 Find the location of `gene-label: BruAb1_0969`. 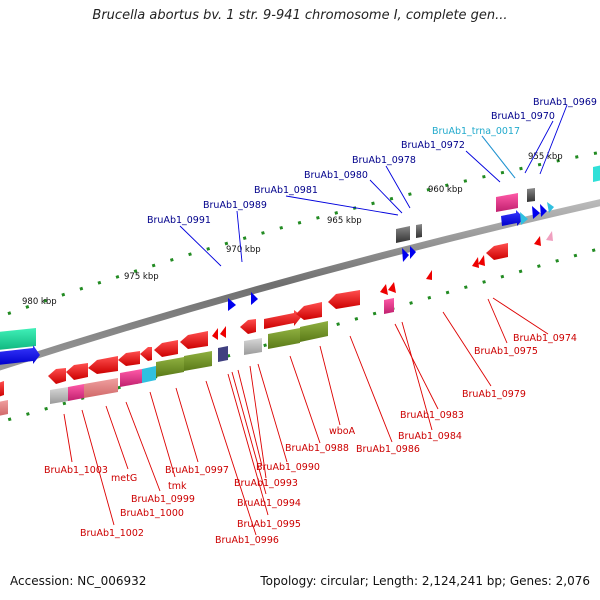

gene-label: BruAb1_0969 is located at coordinates (565, 102).